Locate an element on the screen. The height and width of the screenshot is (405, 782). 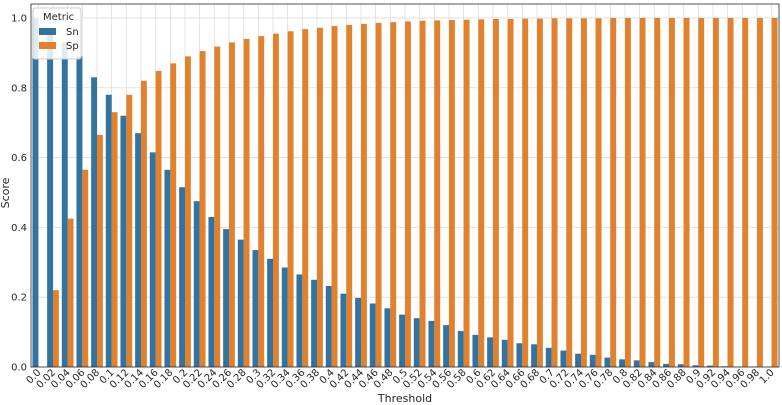
bar-sn-0.62 is located at coordinates (490, 352).